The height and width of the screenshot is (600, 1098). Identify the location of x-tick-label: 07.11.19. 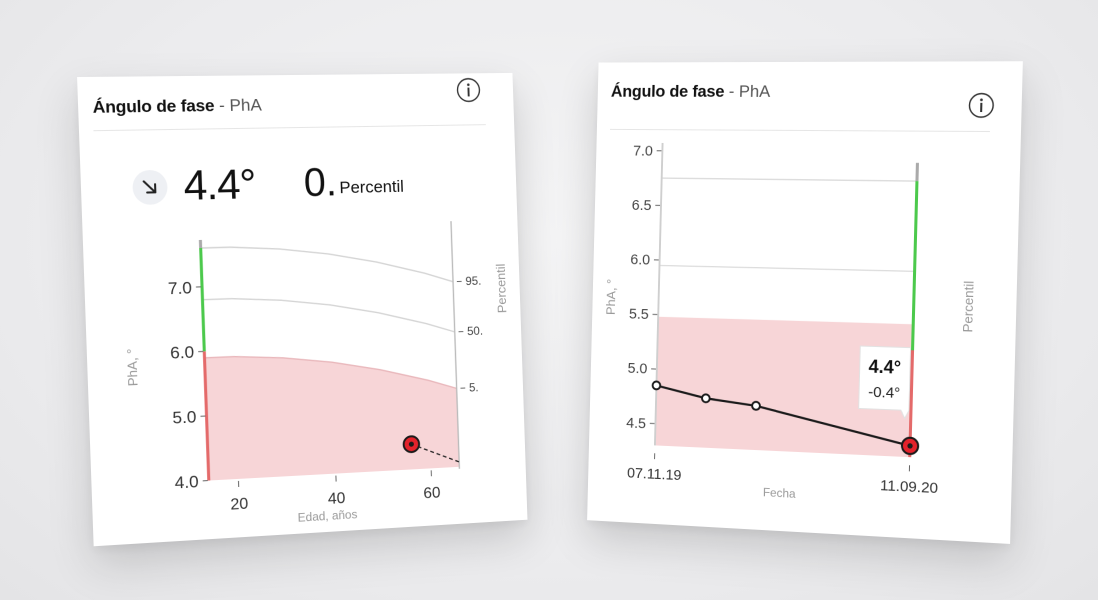
(654, 474).